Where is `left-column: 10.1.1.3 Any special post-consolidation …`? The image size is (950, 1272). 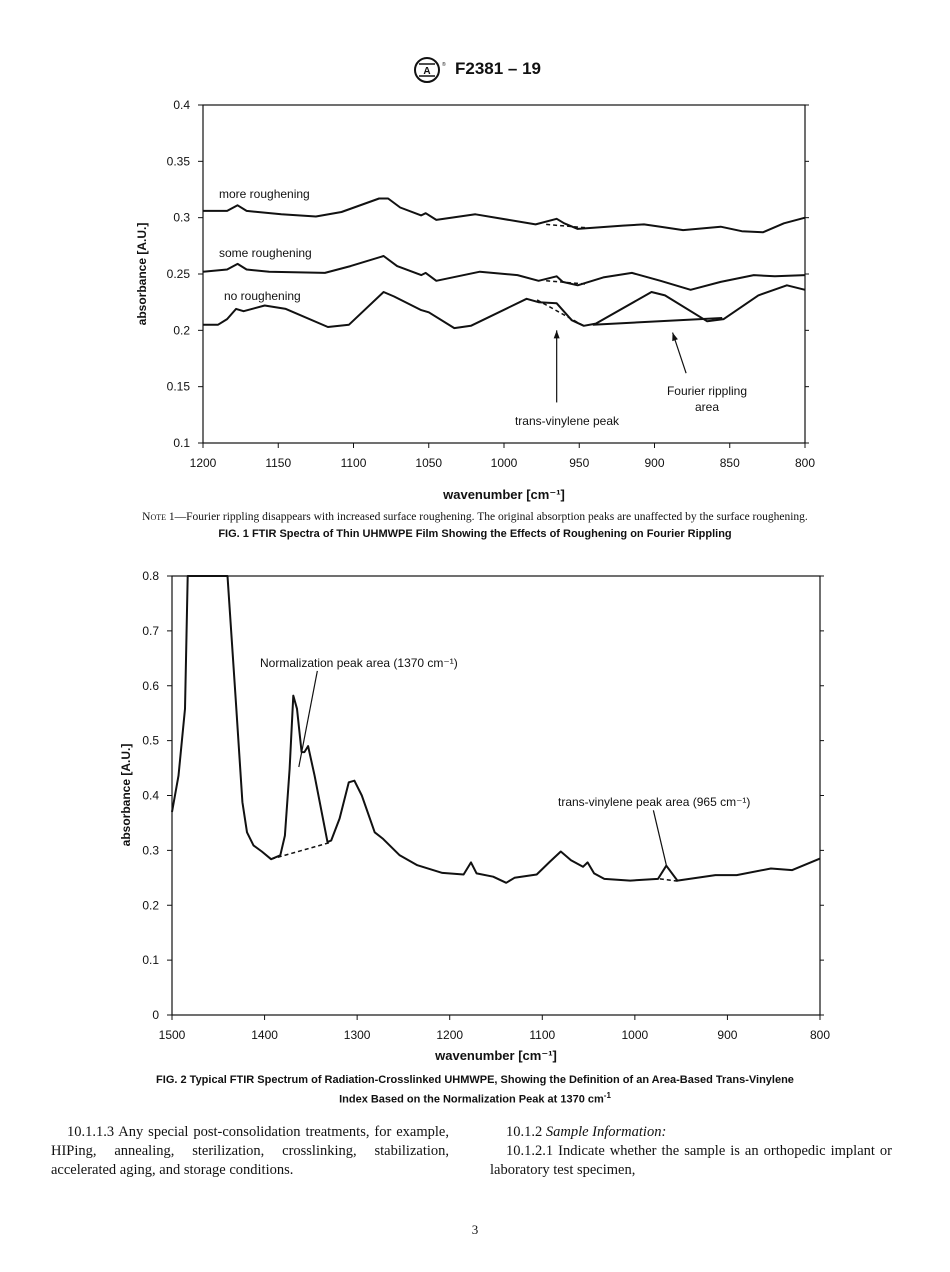 left-column: 10.1.1.3 Any special post-consolidation … is located at coordinates (250, 1151).